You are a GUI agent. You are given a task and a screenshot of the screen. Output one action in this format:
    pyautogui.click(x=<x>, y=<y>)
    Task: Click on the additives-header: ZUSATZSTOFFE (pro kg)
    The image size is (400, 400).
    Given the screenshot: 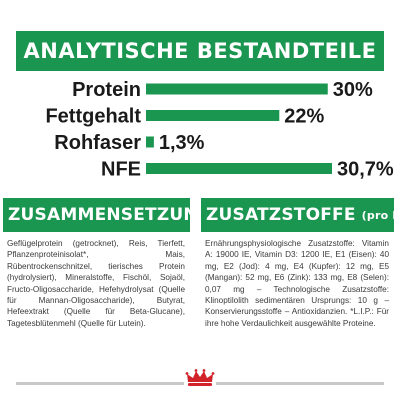 What is the action you would take?
    pyautogui.click(x=300, y=215)
    